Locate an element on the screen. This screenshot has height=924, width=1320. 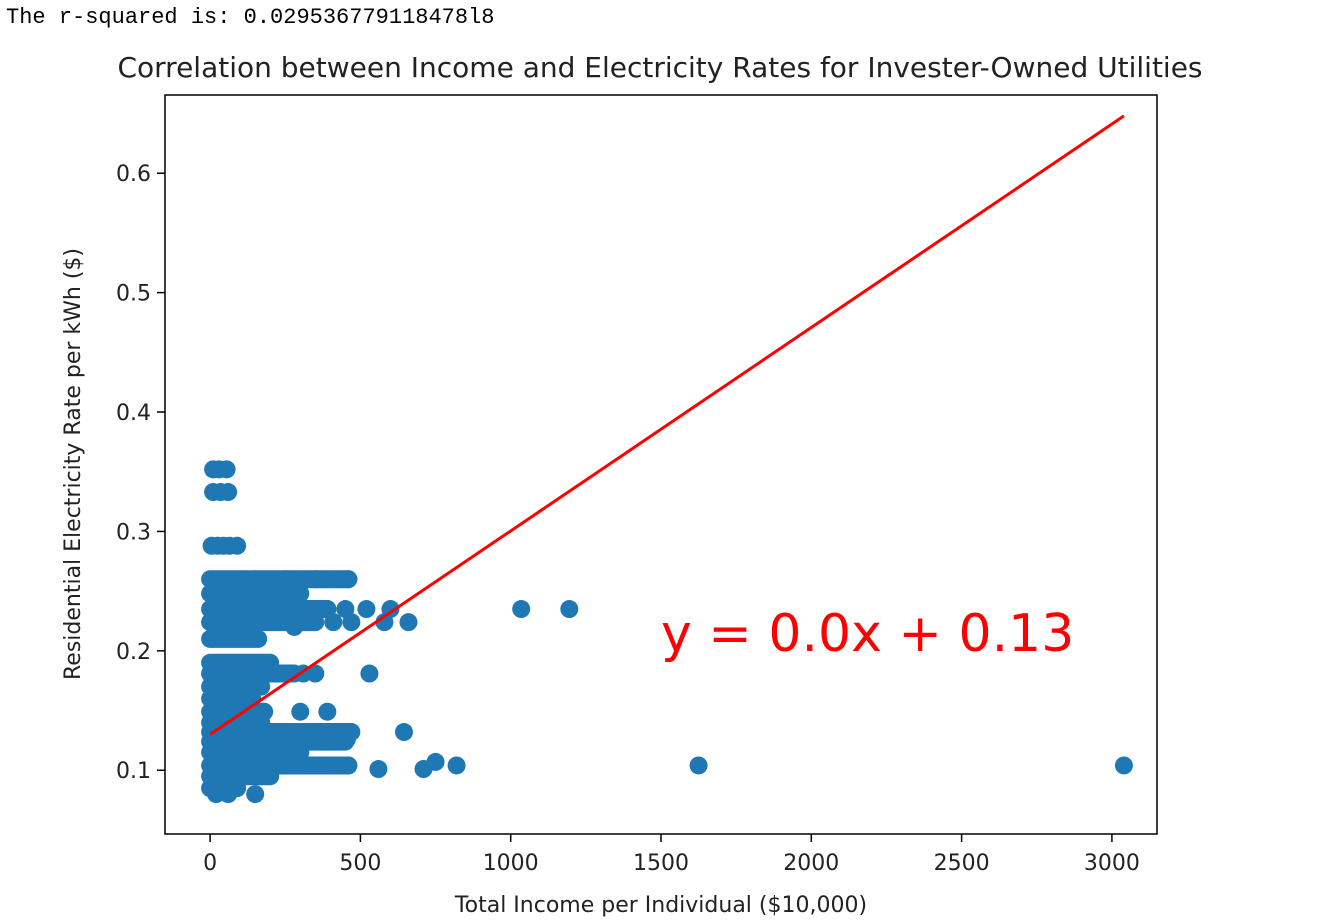
r-squared-output: The r-squared is: 0.029536779118478l8 is located at coordinates (250, 17).